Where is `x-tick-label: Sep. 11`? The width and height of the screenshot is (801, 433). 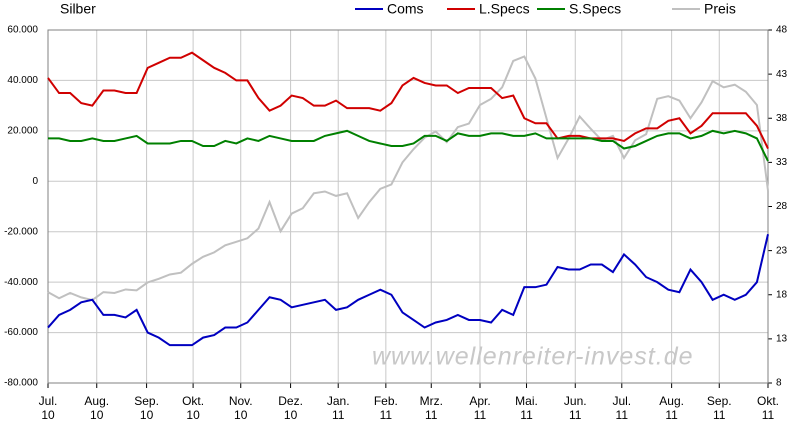
x-tick-label: Sep. 11 is located at coordinates (719, 408).